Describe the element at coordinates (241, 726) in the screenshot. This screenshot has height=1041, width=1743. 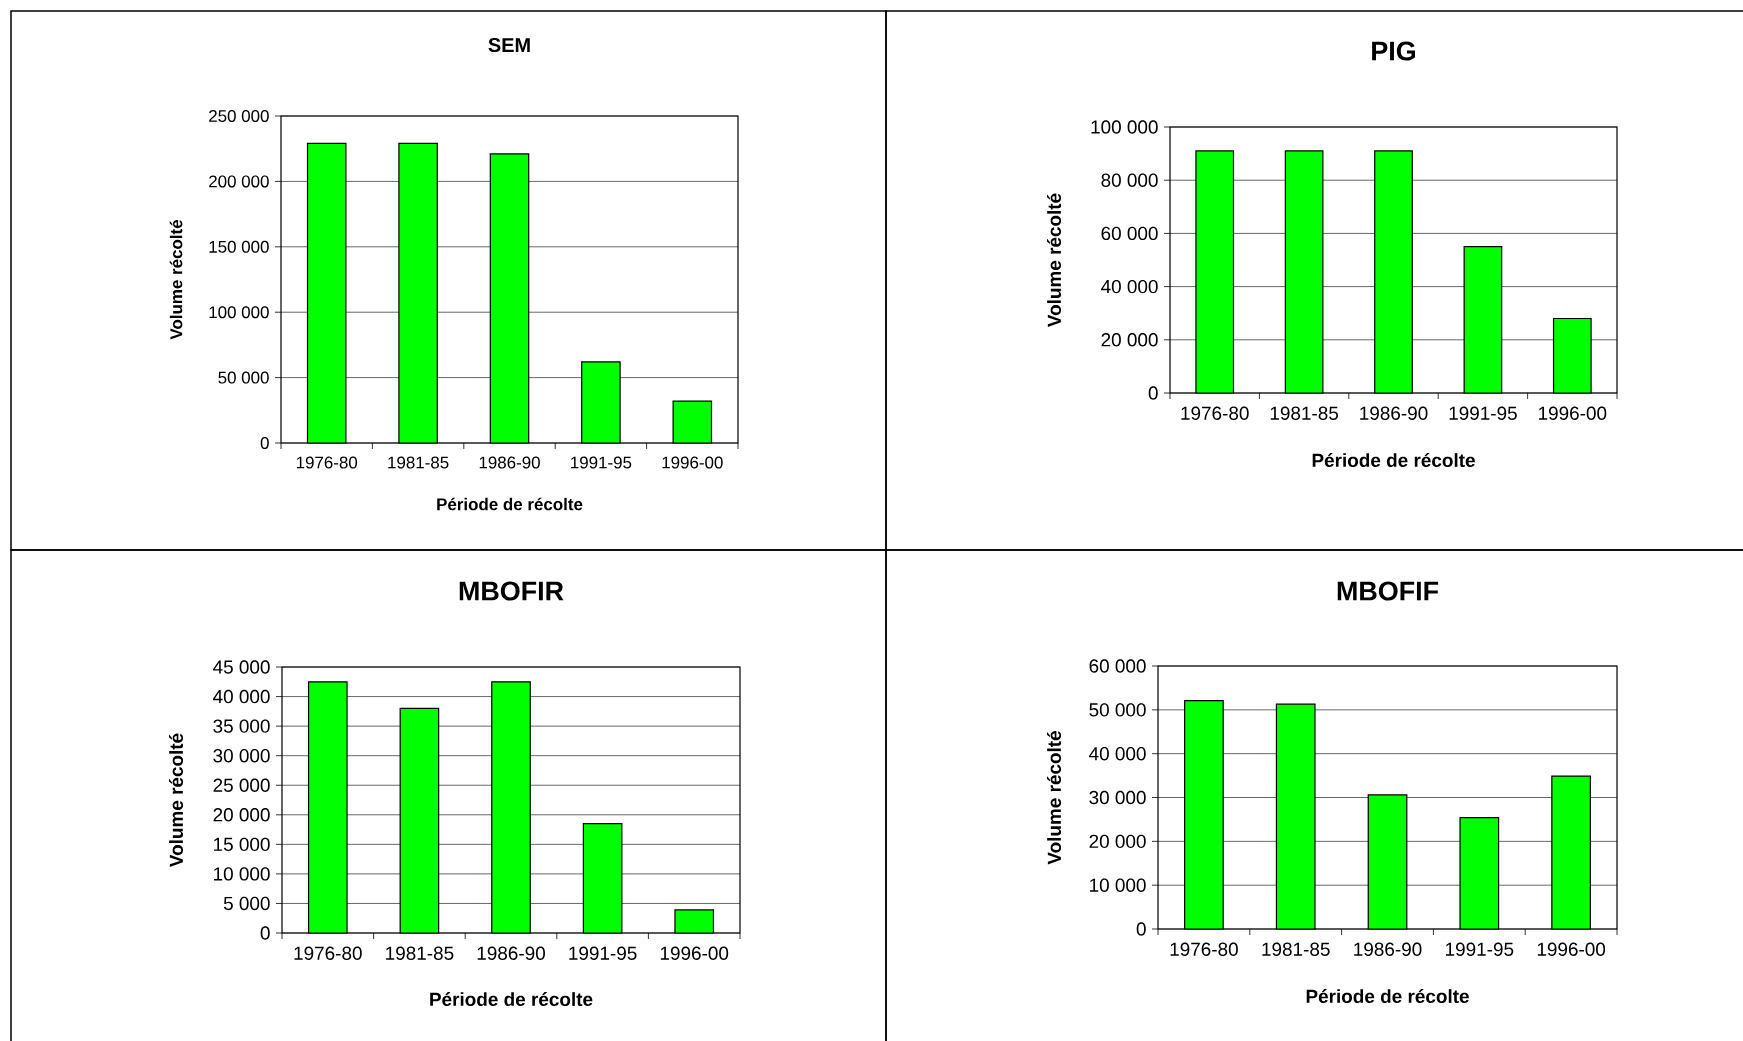
I see `y-tick-label: 35 000` at that location.